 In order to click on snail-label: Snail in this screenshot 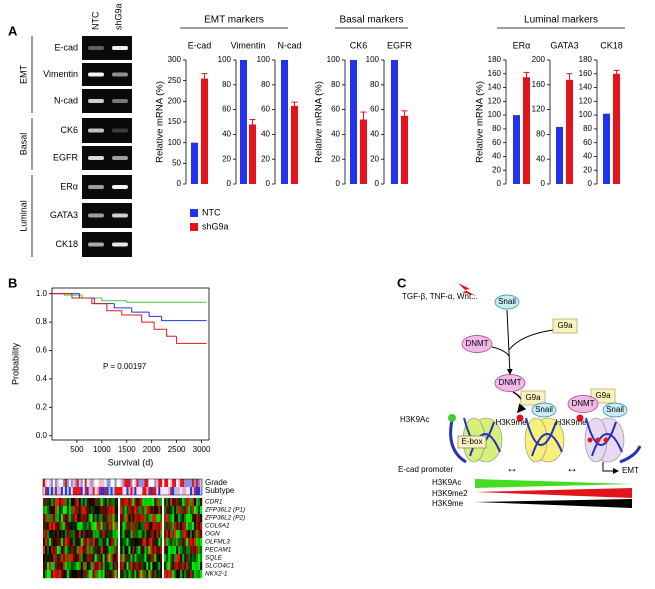, I will do `click(615, 409)`.